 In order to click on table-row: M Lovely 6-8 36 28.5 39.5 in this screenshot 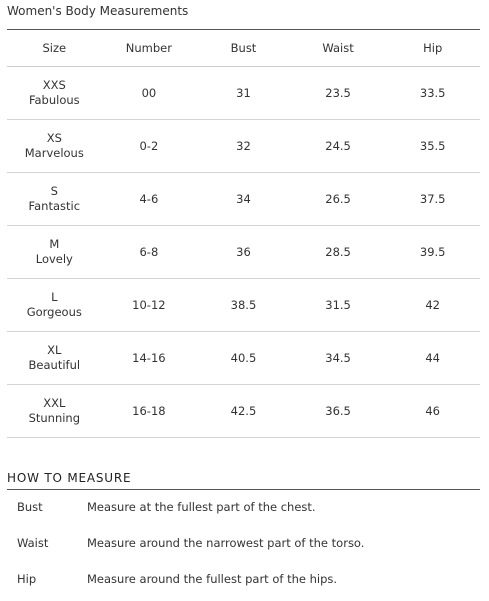, I will do `click(243, 252)`.